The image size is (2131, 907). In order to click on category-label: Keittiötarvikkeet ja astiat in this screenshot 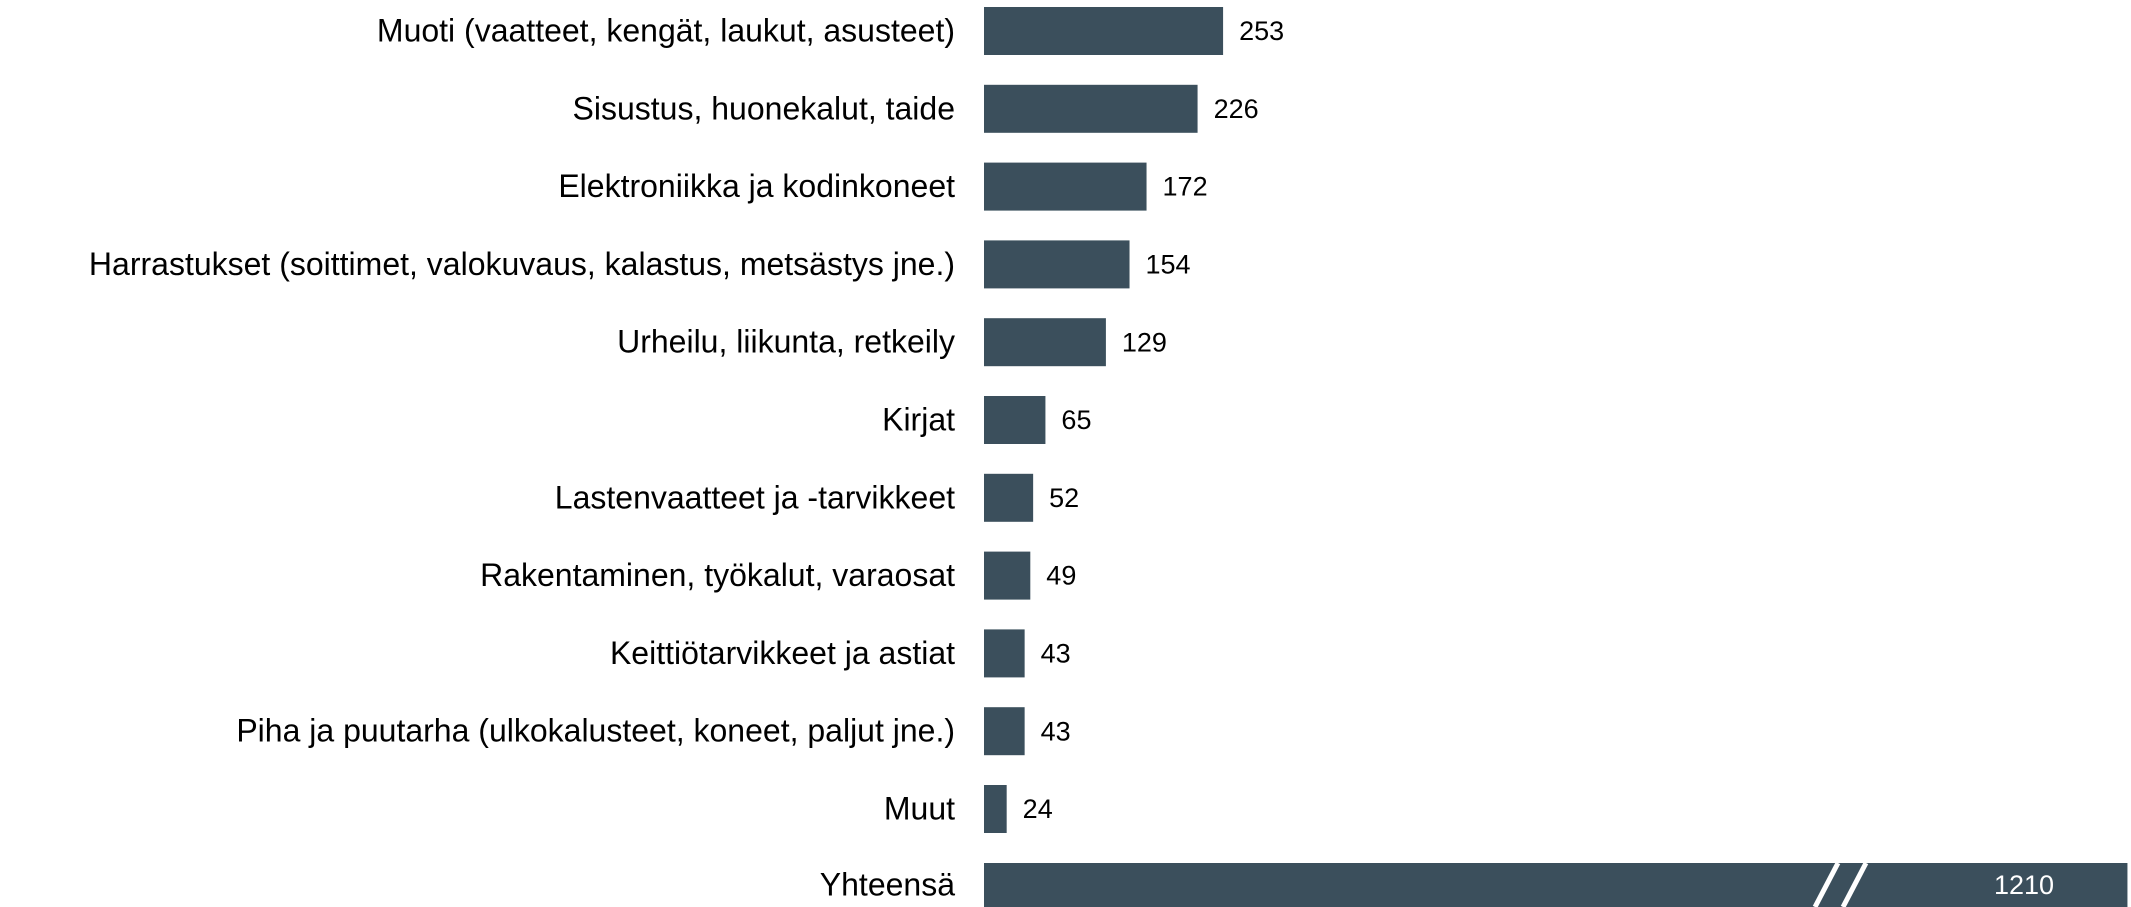, I will do `click(782, 653)`.